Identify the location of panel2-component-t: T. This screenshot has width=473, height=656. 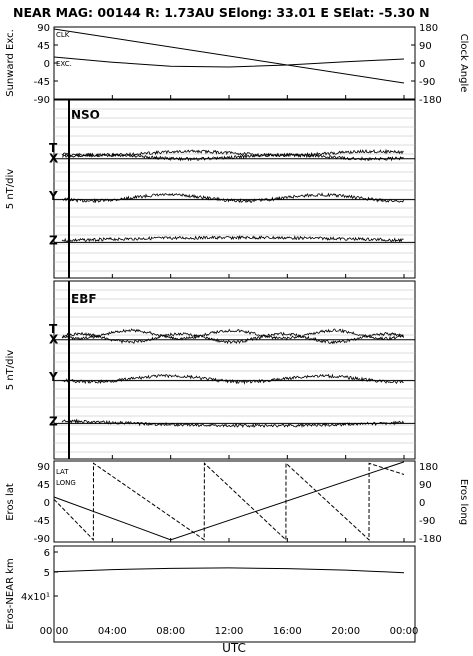
(53, 148).